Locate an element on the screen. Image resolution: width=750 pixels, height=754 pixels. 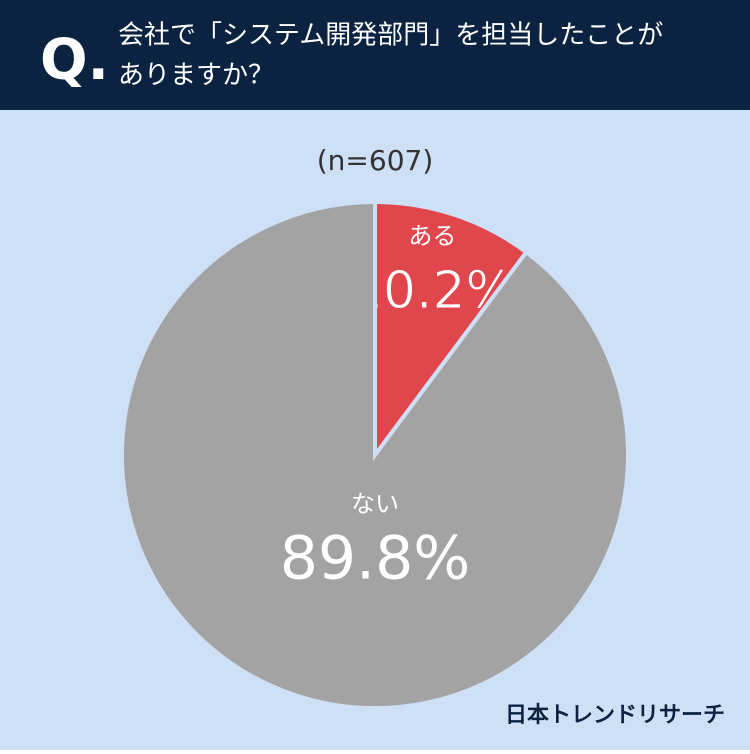
brand: 日本トレンドリサーチ is located at coordinates (615, 715).